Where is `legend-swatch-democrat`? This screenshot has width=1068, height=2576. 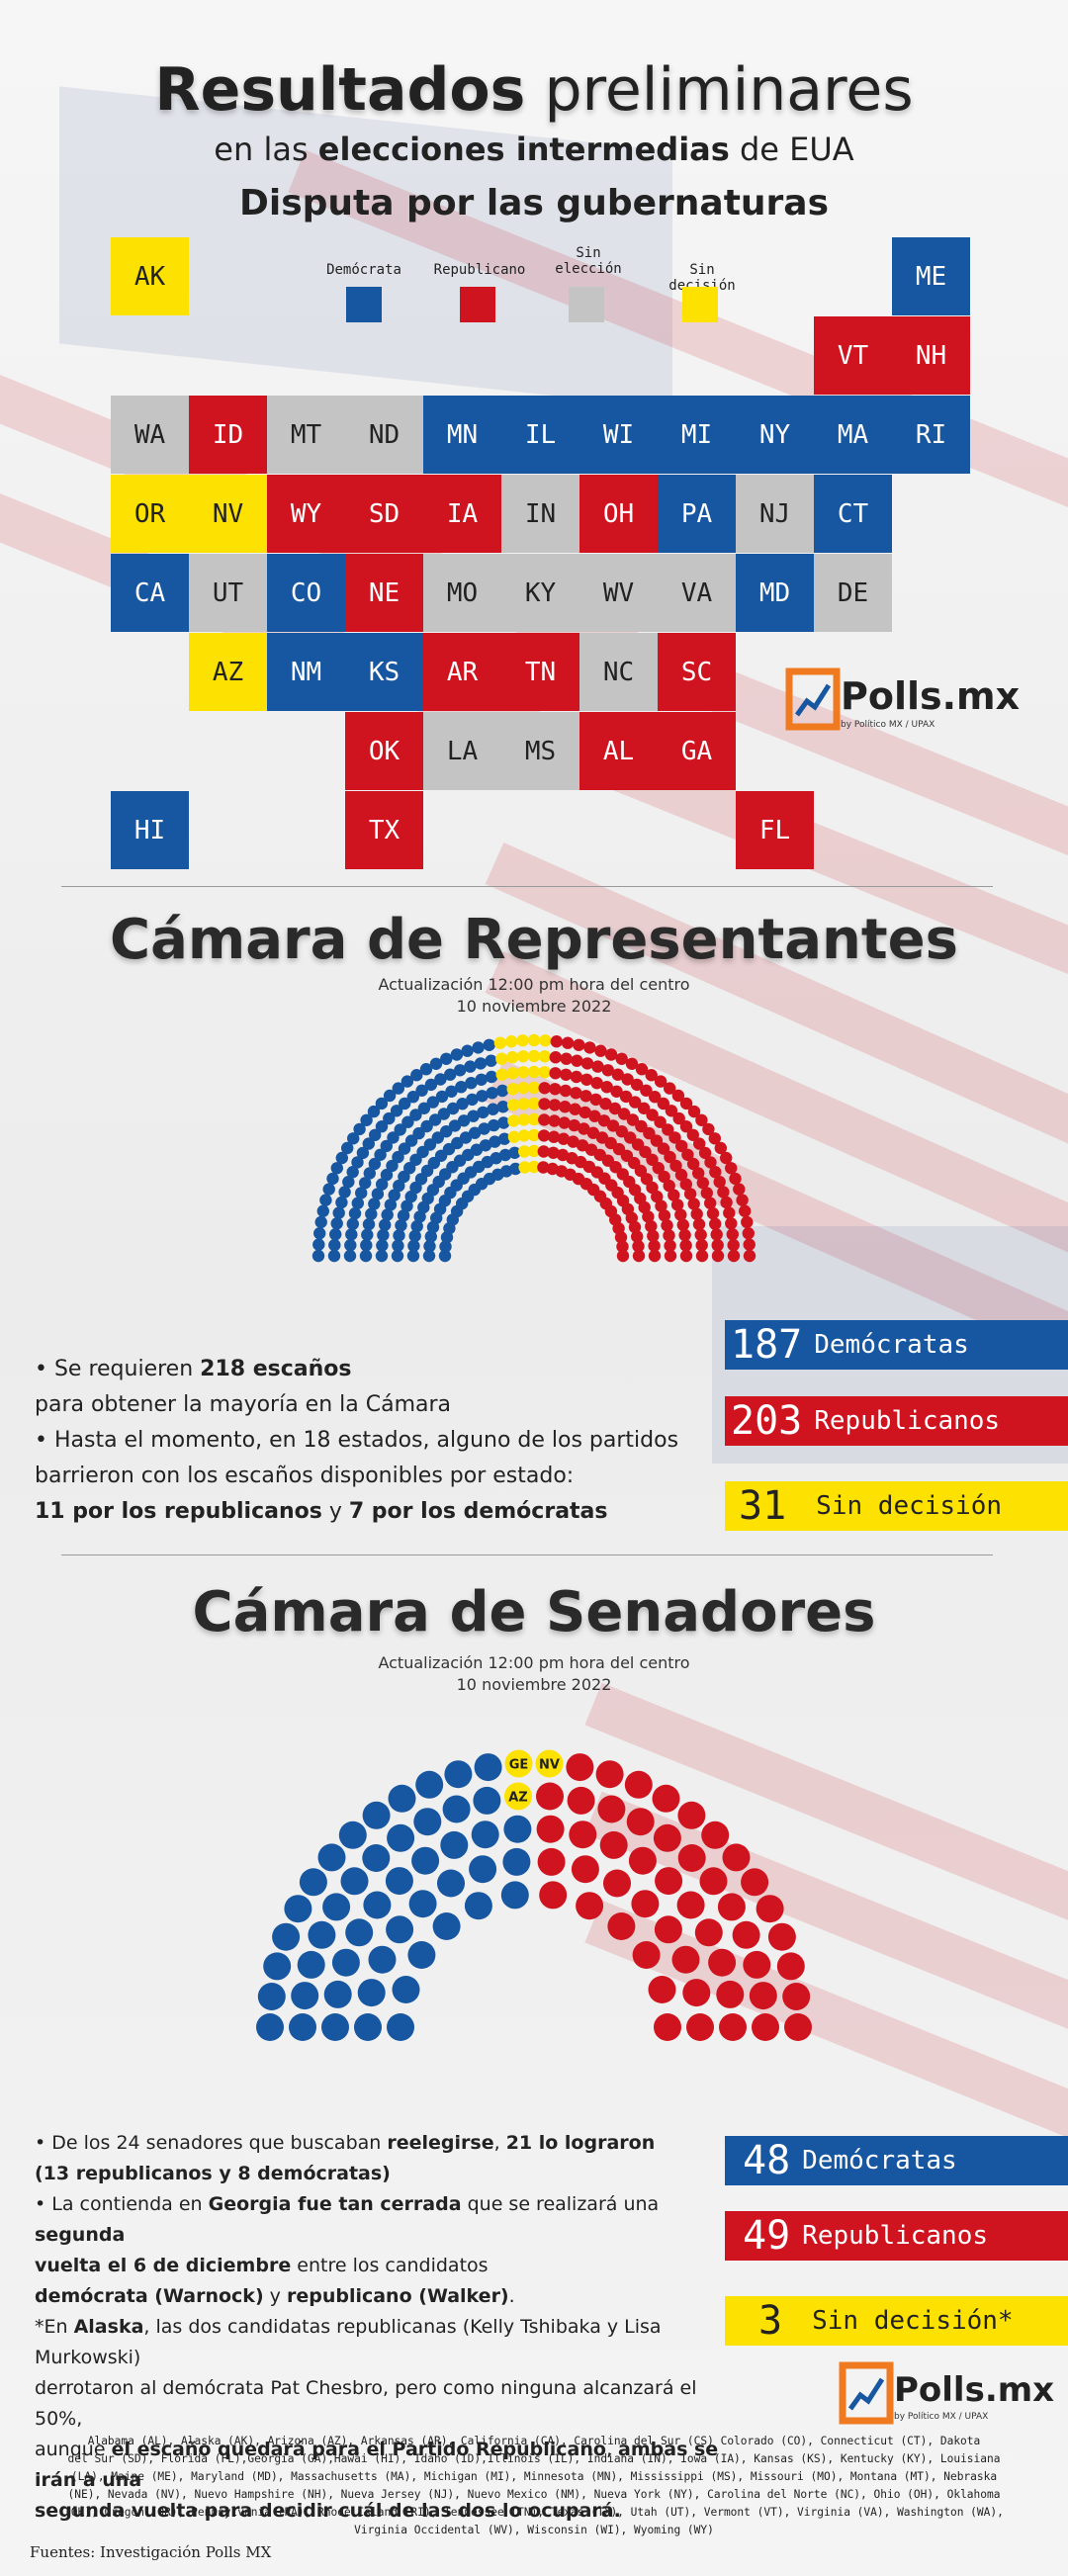
legend-swatch-democrat is located at coordinates (364, 304).